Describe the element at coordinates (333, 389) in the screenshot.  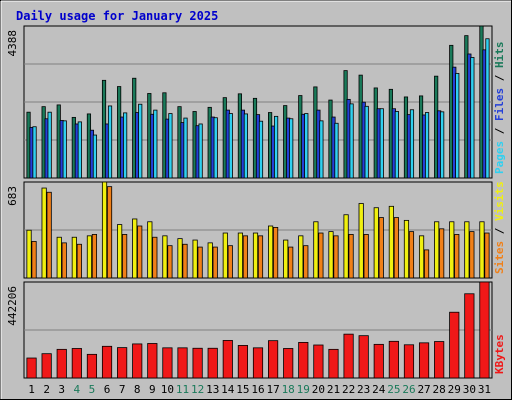
I see `x-tick-label-day-21: 21` at that location.